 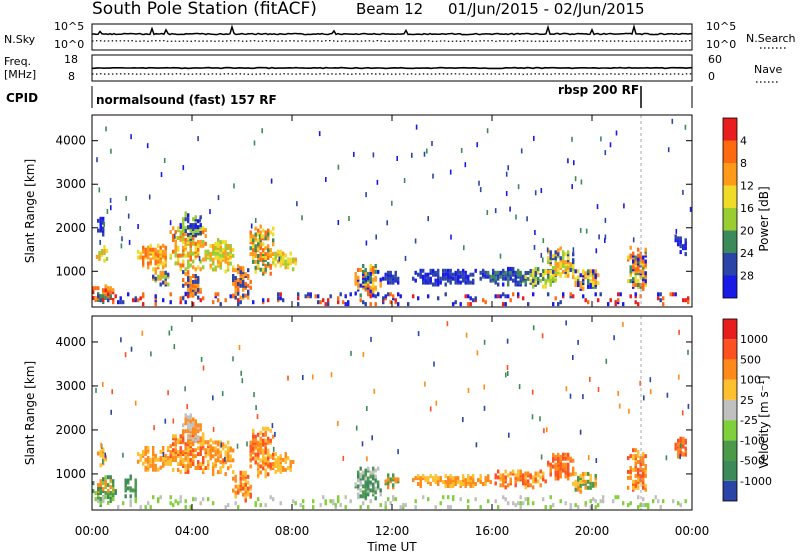 I want to click on colorbar-swatch, so click(x=730, y=151).